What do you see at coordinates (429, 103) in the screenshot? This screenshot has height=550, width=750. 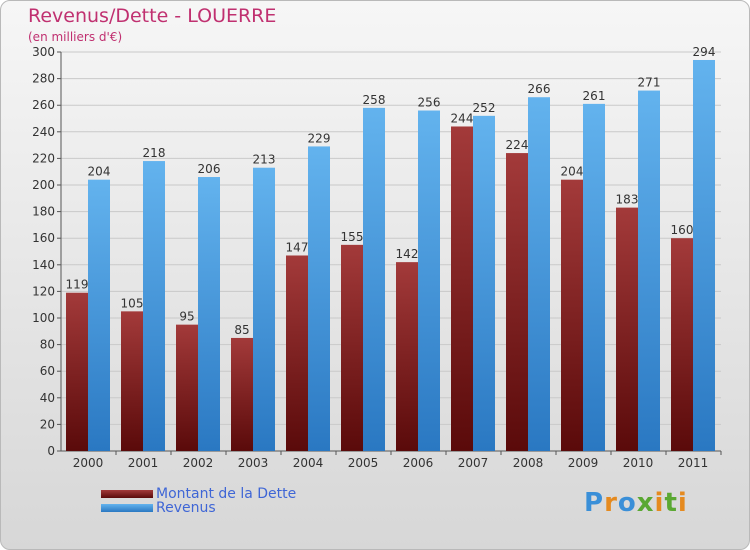 I see `data-label-revenus: 256` at bounding box center [429, 103].